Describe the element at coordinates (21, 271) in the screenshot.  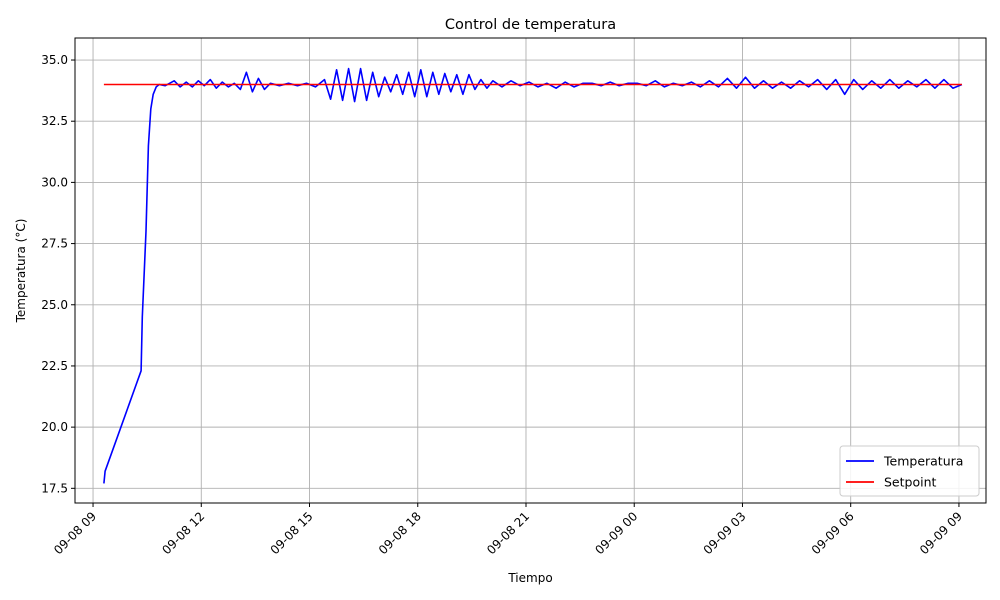
I see `y-axis-title: Temperatura (°C)` at that location.